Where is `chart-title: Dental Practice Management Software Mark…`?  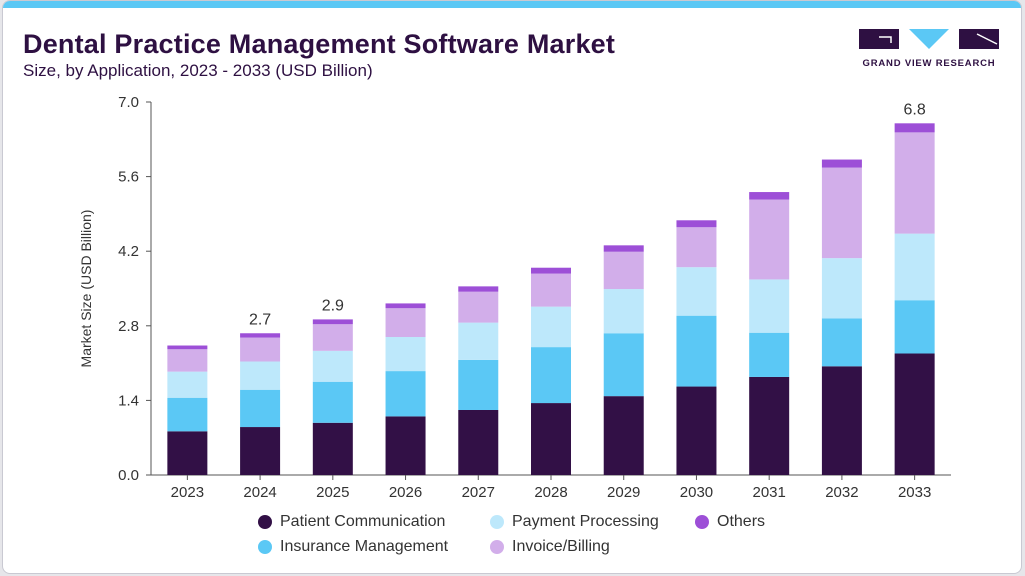 chart-title: Dental Practice Management Software Mark… is located at coordinates (319, 44).